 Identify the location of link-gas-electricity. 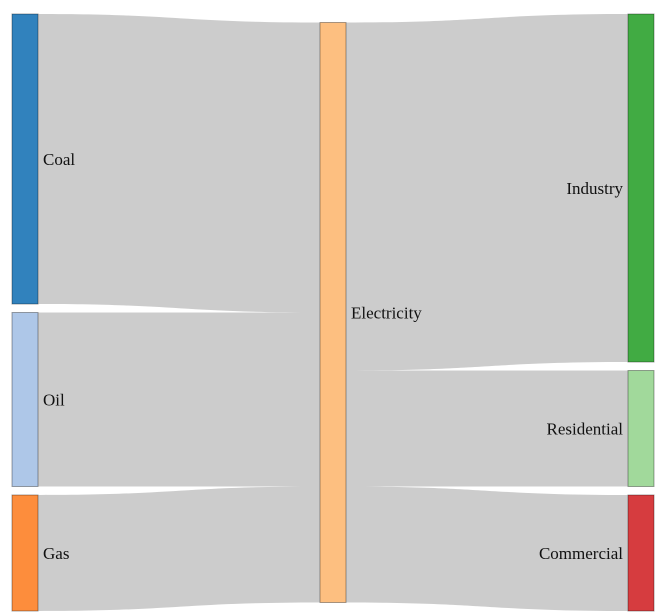
(179, 549).